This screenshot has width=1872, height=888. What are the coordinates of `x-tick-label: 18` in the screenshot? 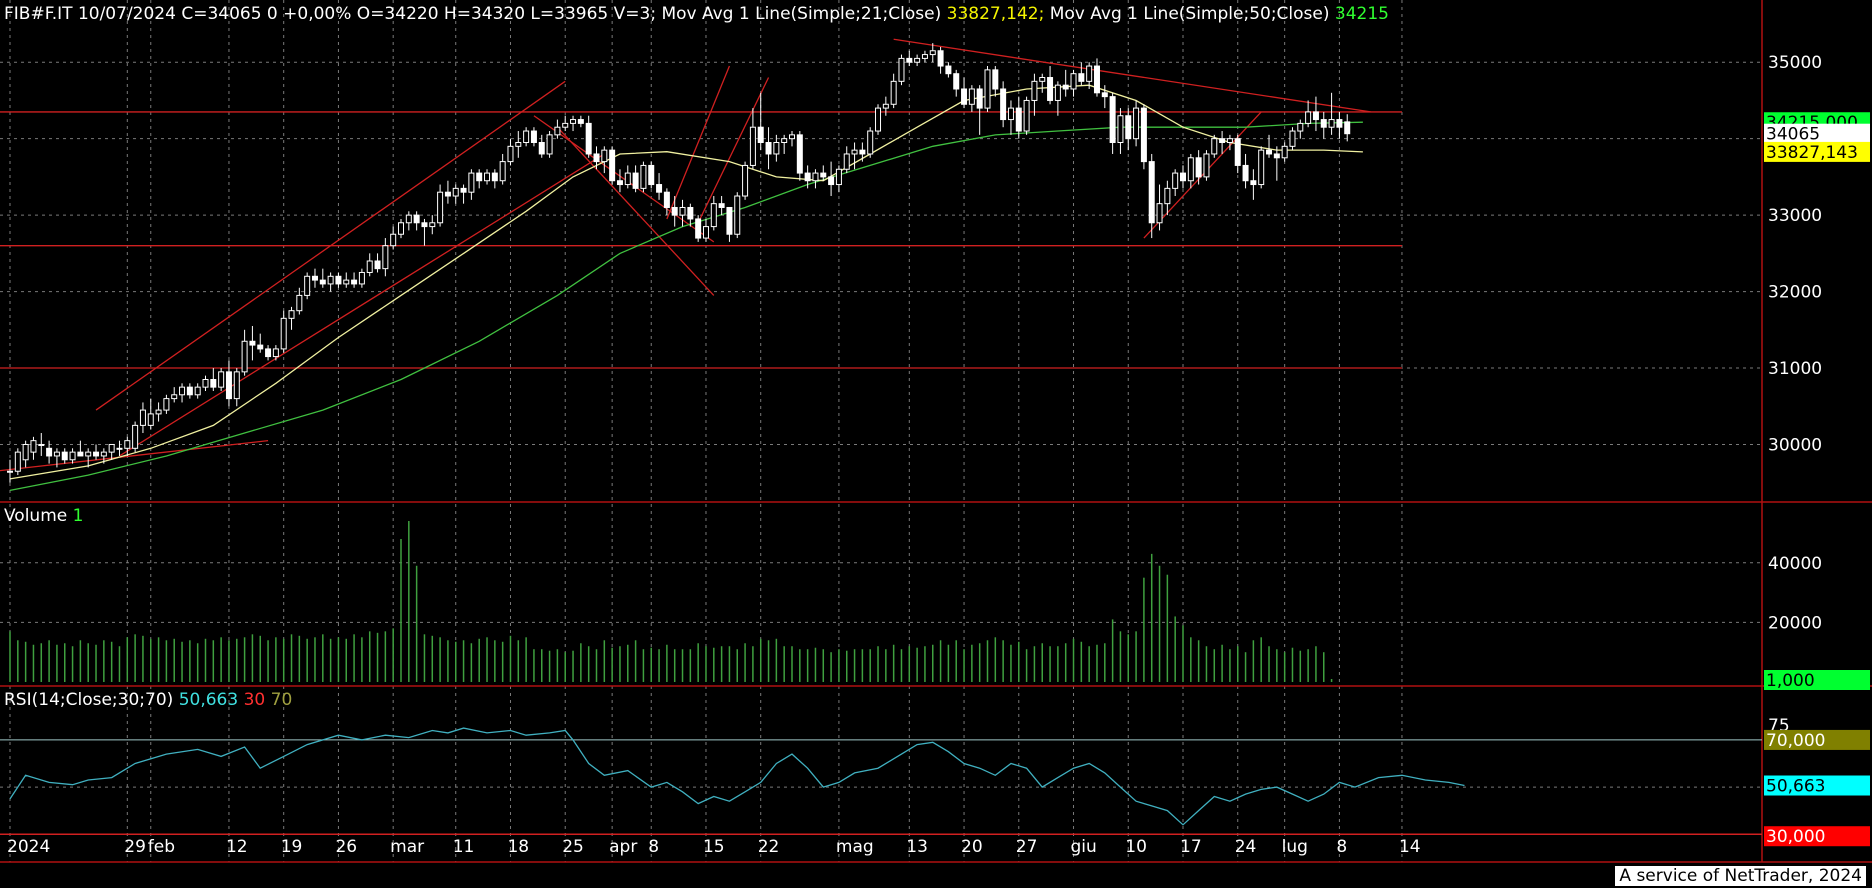 It's located at (518, 847).